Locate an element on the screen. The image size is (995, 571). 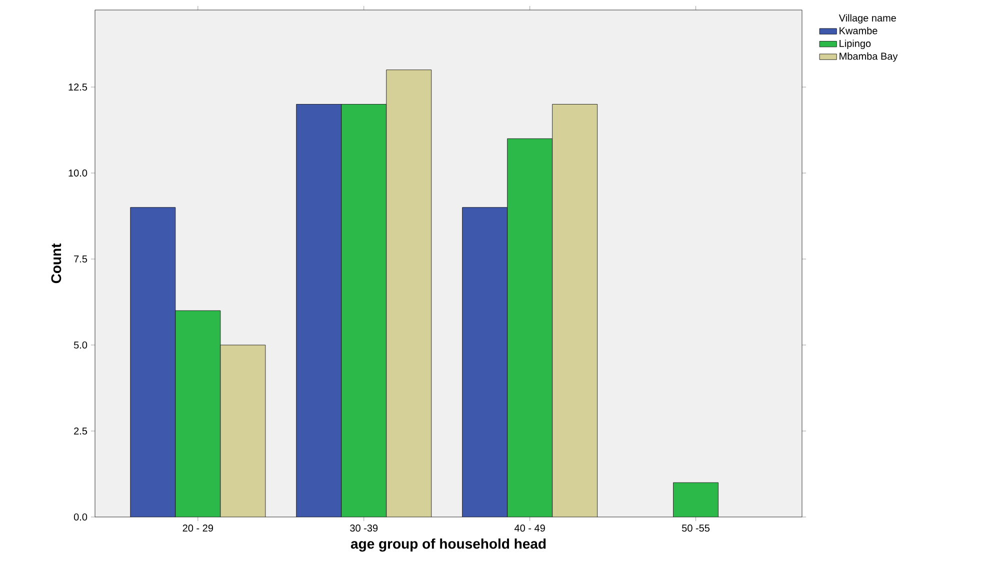
legend-label: Mbamba Bay is located at coordinates (869, 57).